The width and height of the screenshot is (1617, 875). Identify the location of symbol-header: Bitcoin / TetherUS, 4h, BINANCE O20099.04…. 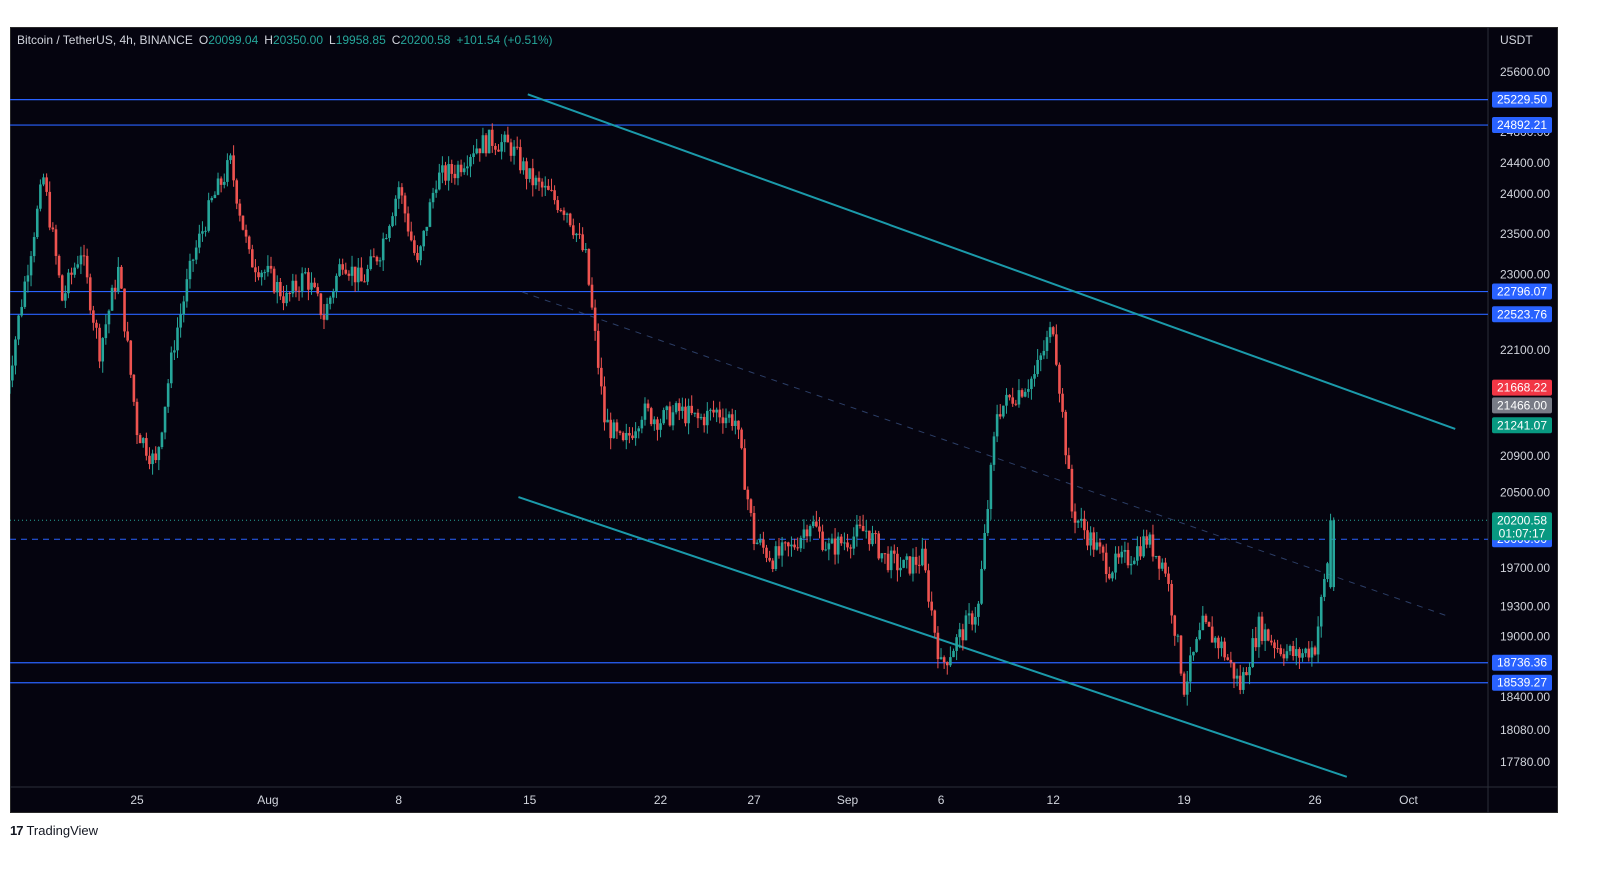
(285, 40).